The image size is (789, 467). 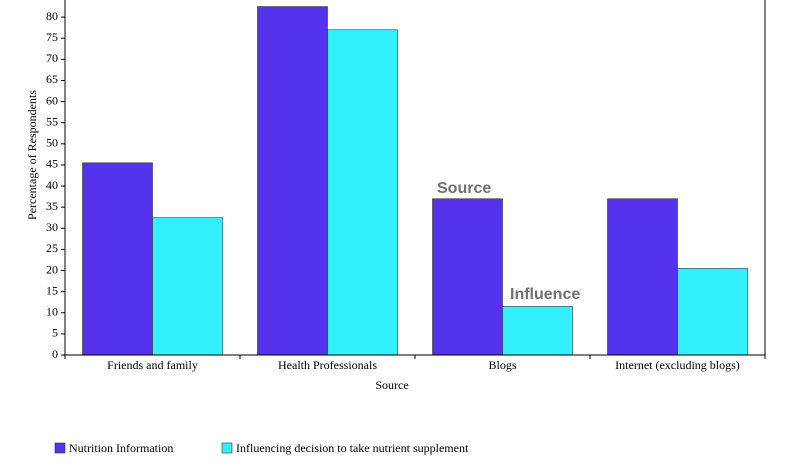 What do you see at coordinates (52, 121) in the screenshot?
I see `y-tick-label: 55` at bounding box center [52, 121].